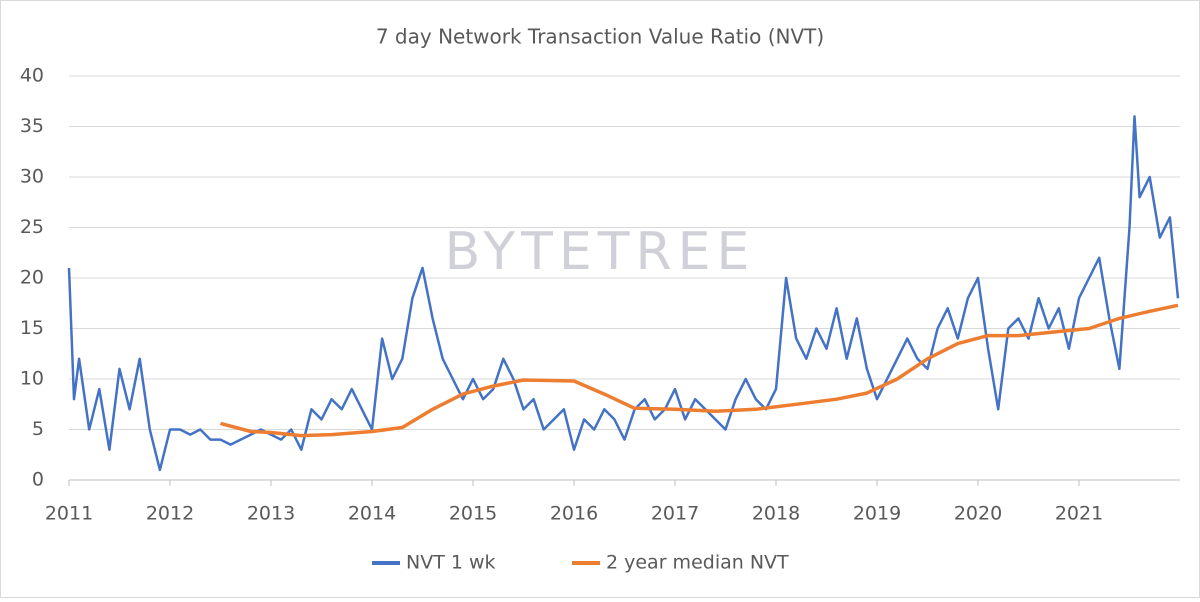  What do you see at coordinates (675, 514) in the screenshot?
I see `x-tick-label: 2017` at bounding box center [675, 514].